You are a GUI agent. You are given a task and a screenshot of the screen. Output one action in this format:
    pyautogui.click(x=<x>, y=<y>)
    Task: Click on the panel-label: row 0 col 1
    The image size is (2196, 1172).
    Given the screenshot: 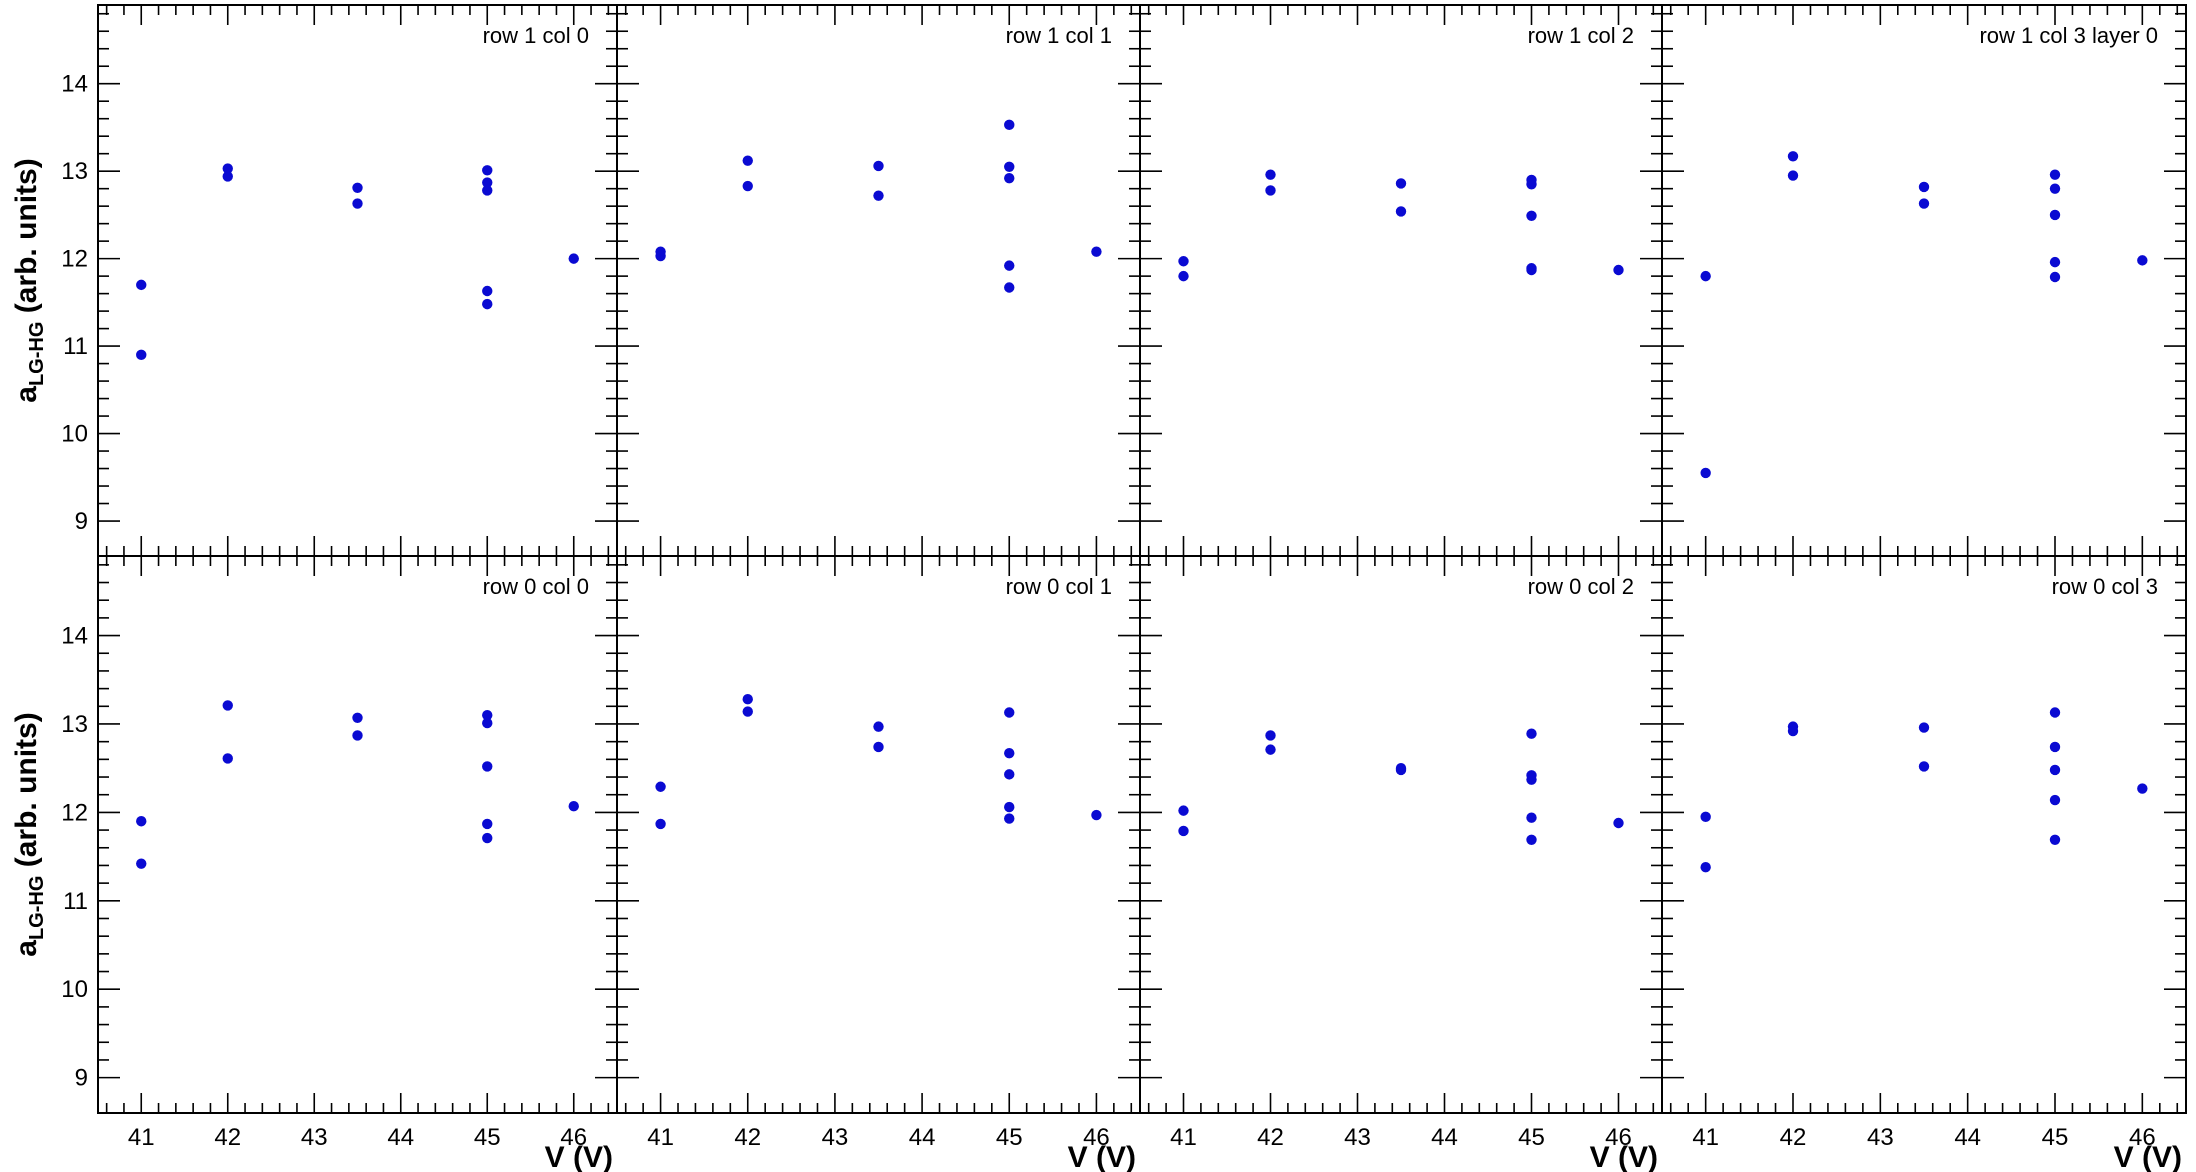 What is the action you would take?
    pyautogui.click(x=1059, y=586)
    